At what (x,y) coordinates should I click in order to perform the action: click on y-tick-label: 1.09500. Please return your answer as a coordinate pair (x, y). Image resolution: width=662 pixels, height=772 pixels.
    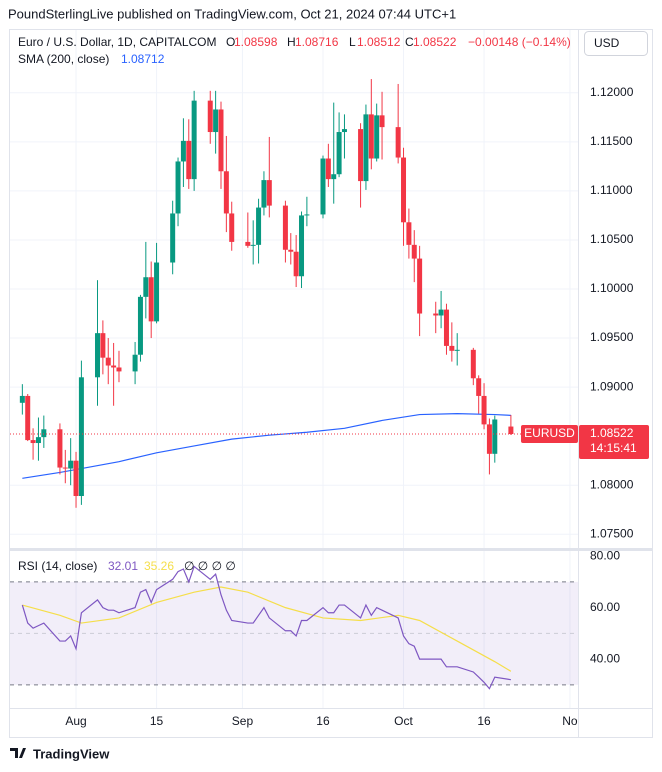
    Looking at the image, I should click on (612, 337).